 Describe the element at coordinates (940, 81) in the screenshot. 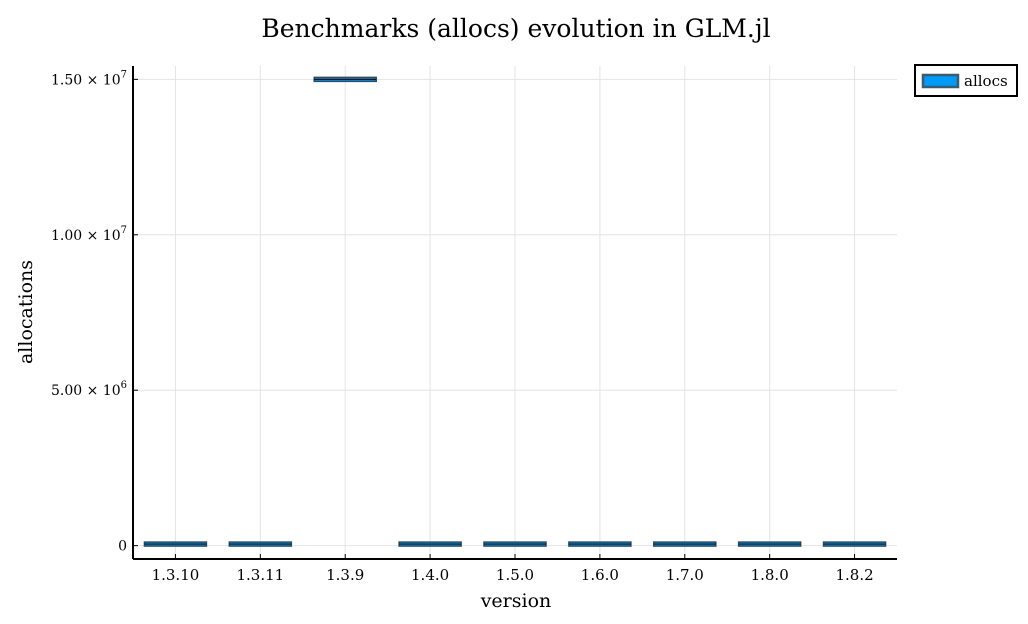

I see `legend-swatch` at that location.